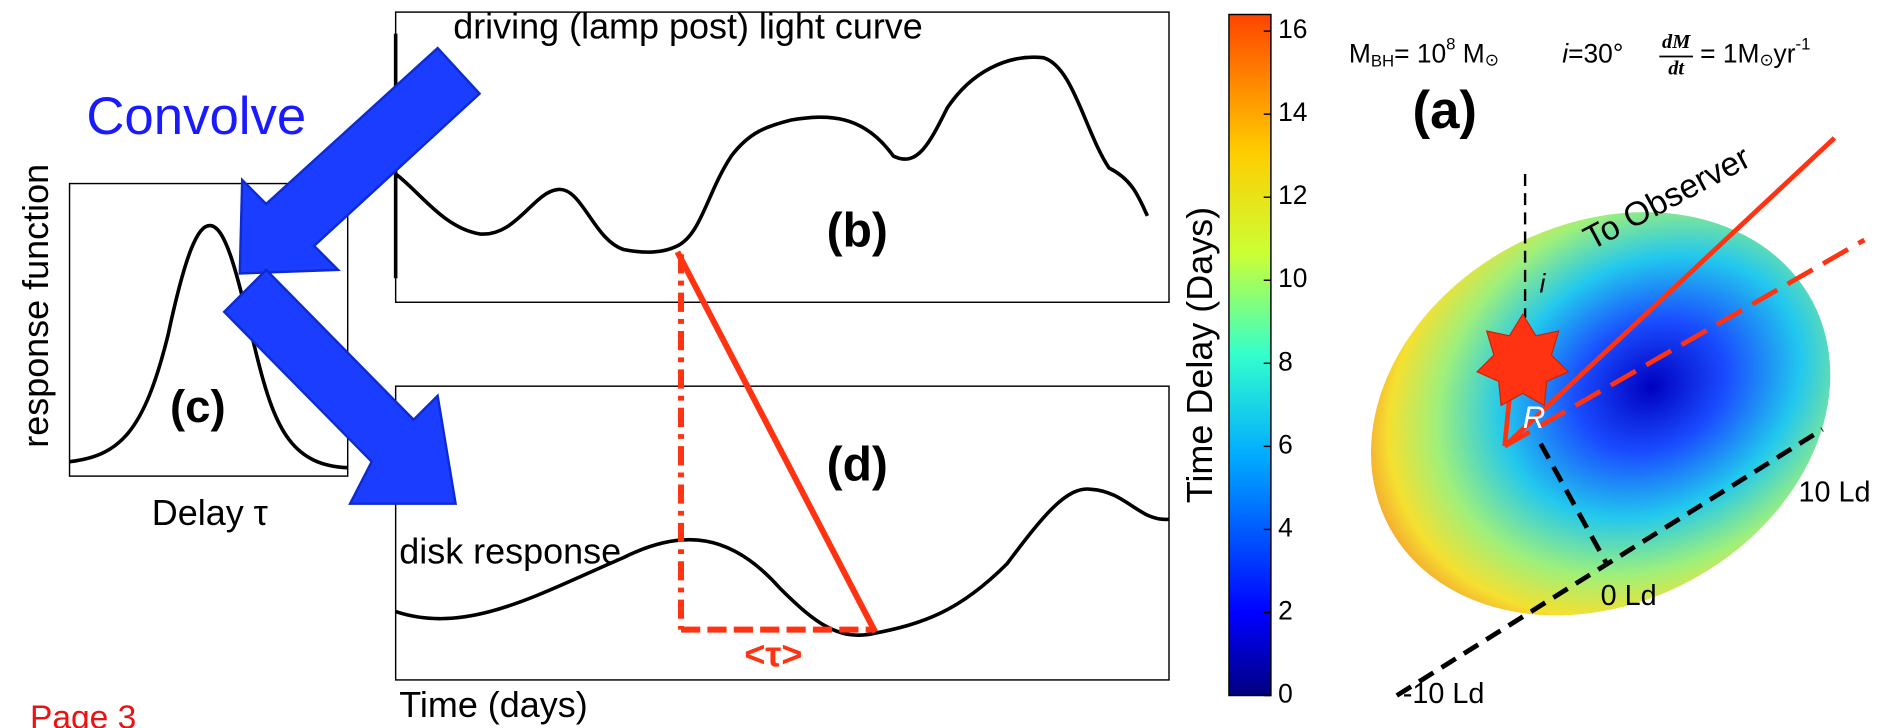 The width and height of the screenshot is (1880, 728). I want to click on radius-label: R, so click(1534, 417).